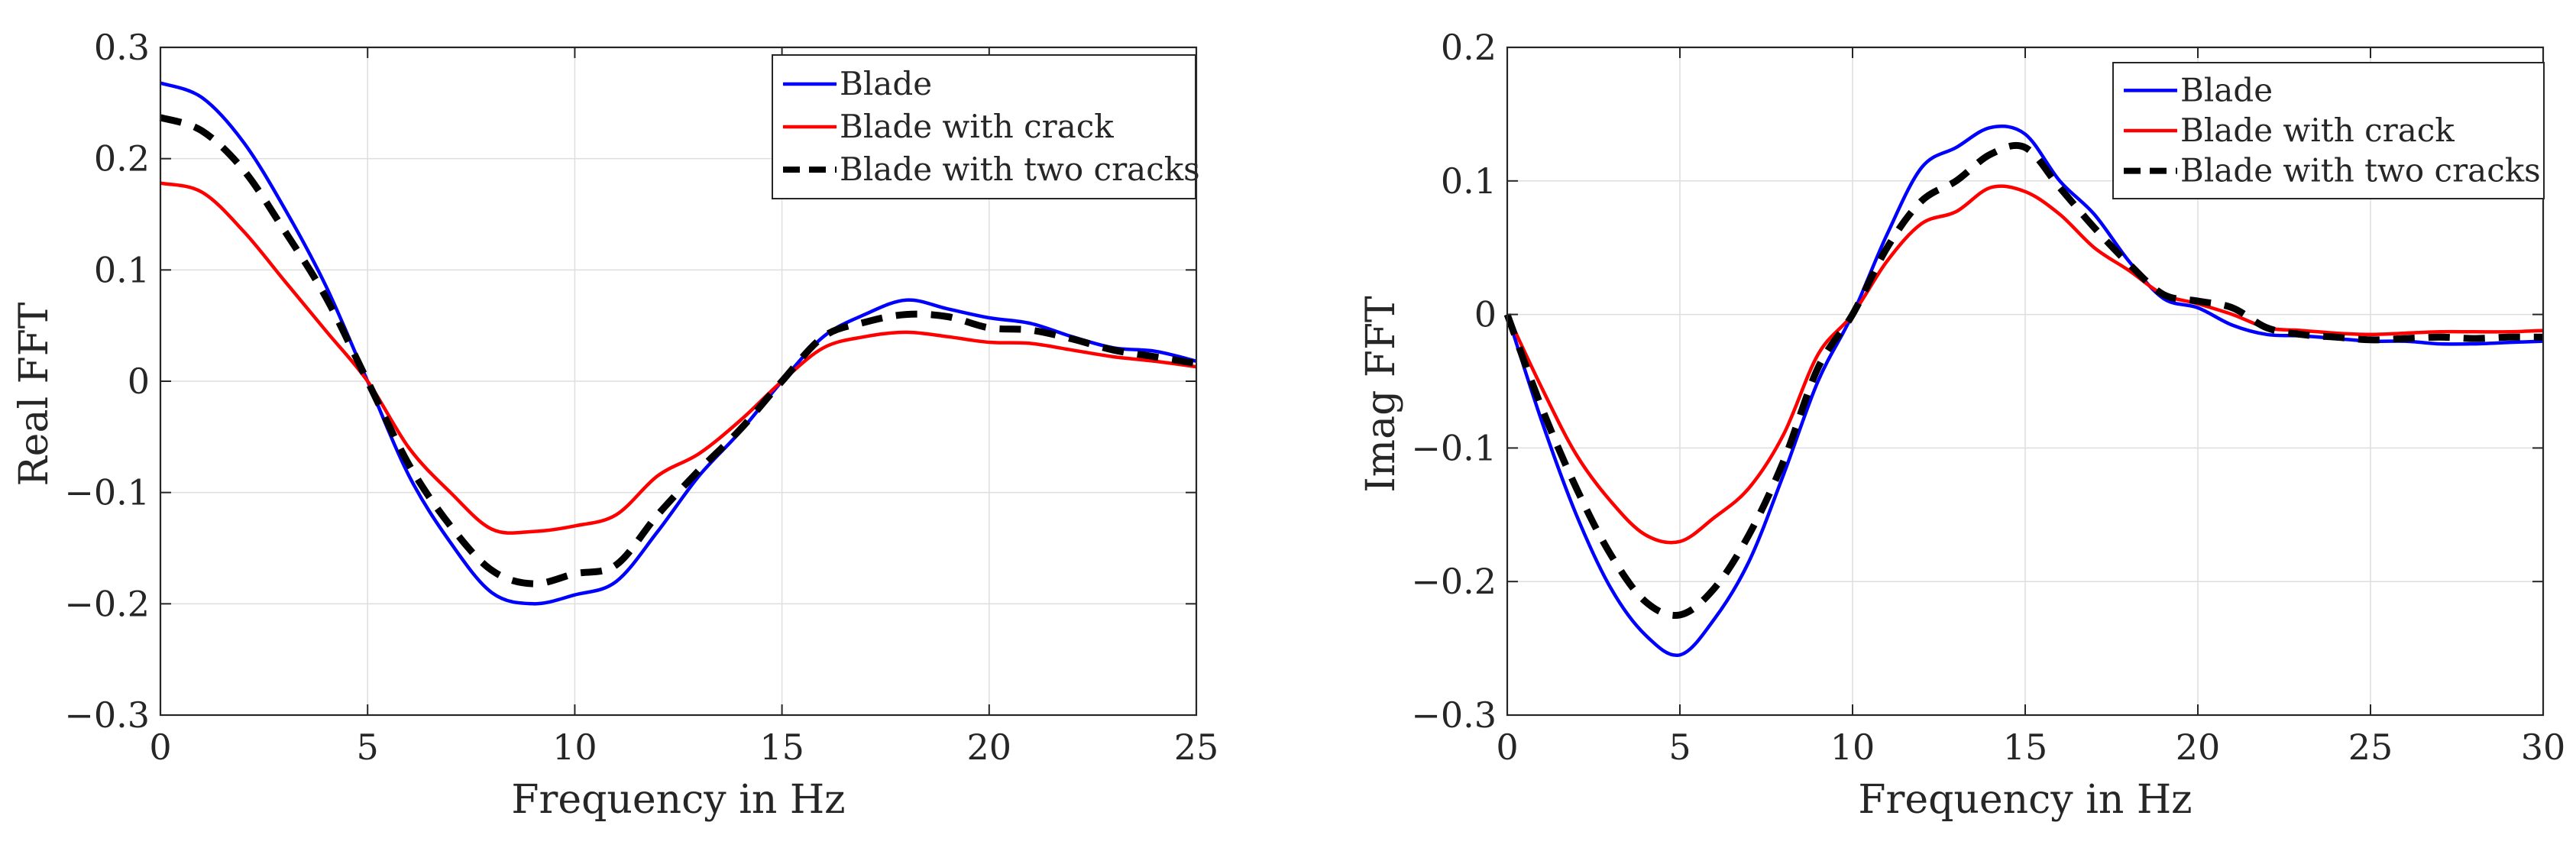 The image size is (2576, 861). Describe the element at coordinates (1381, 394) in the screenshot. I see `y-axis-label: Imag FFT` at that location.